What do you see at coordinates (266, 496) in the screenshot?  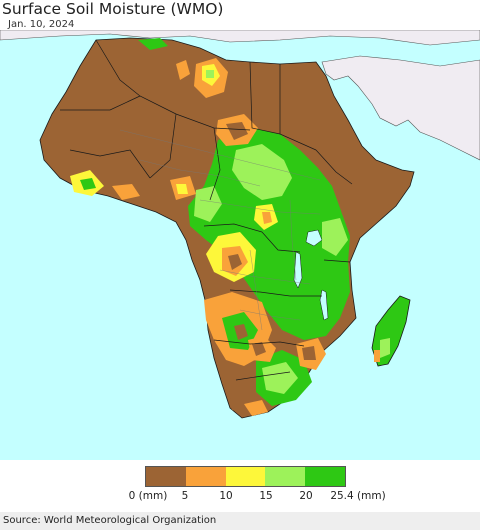 I see `legend-tick: 15` at bounding box center [266, 496].